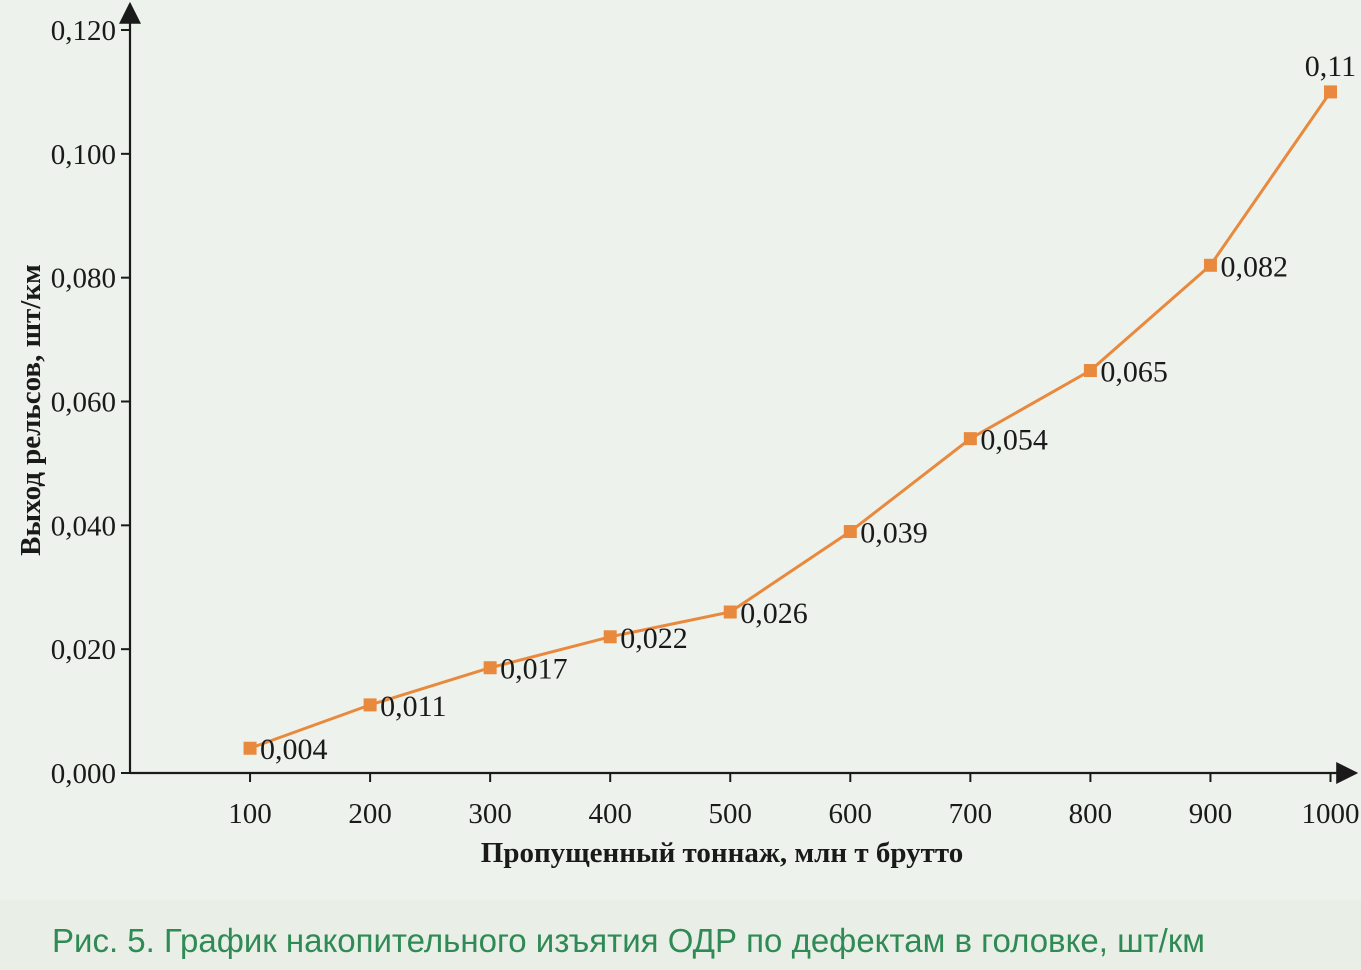  I want to click on data-label: 0,026, so click(774, 613).